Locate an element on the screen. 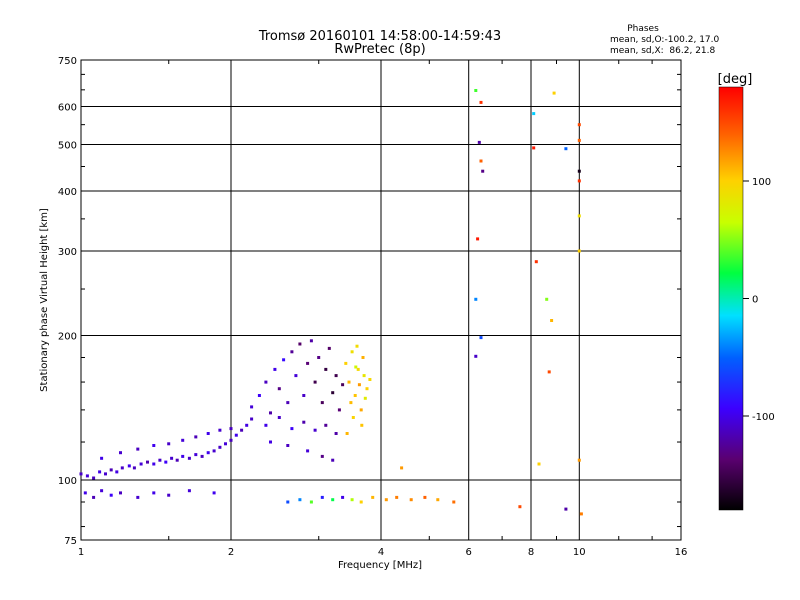  y-tick-label: 600 is located at coordinates (67, 108).